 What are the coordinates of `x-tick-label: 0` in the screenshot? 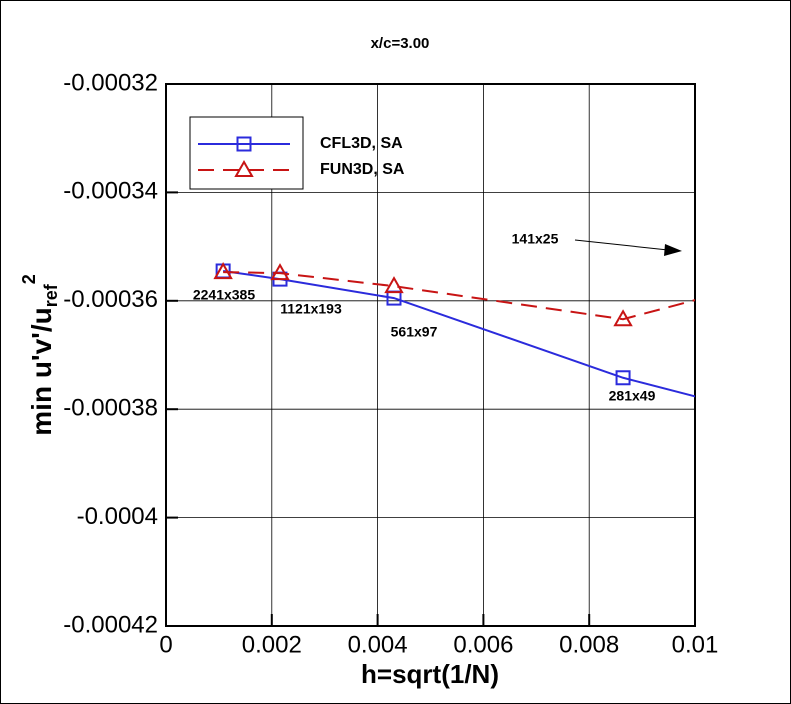 It's located at (165, 644).